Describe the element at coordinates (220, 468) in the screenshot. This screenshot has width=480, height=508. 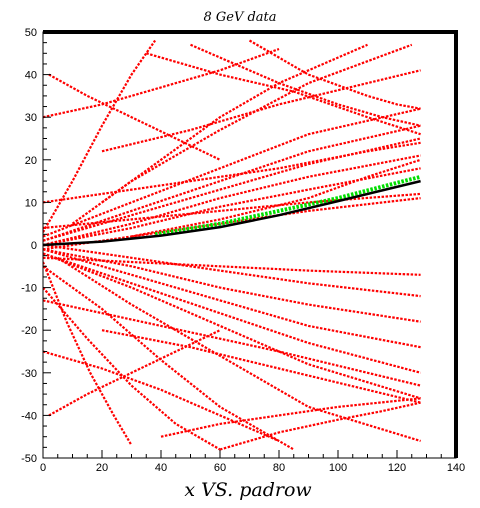
I see `x-tick-label: 60` at that location.